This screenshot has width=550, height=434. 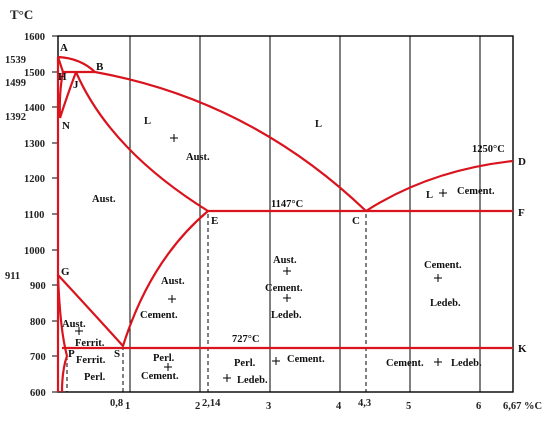 What do you see at coordinates (61, 95) in the screenshot?
I see `line-HN` at bounding box center [61, 95].